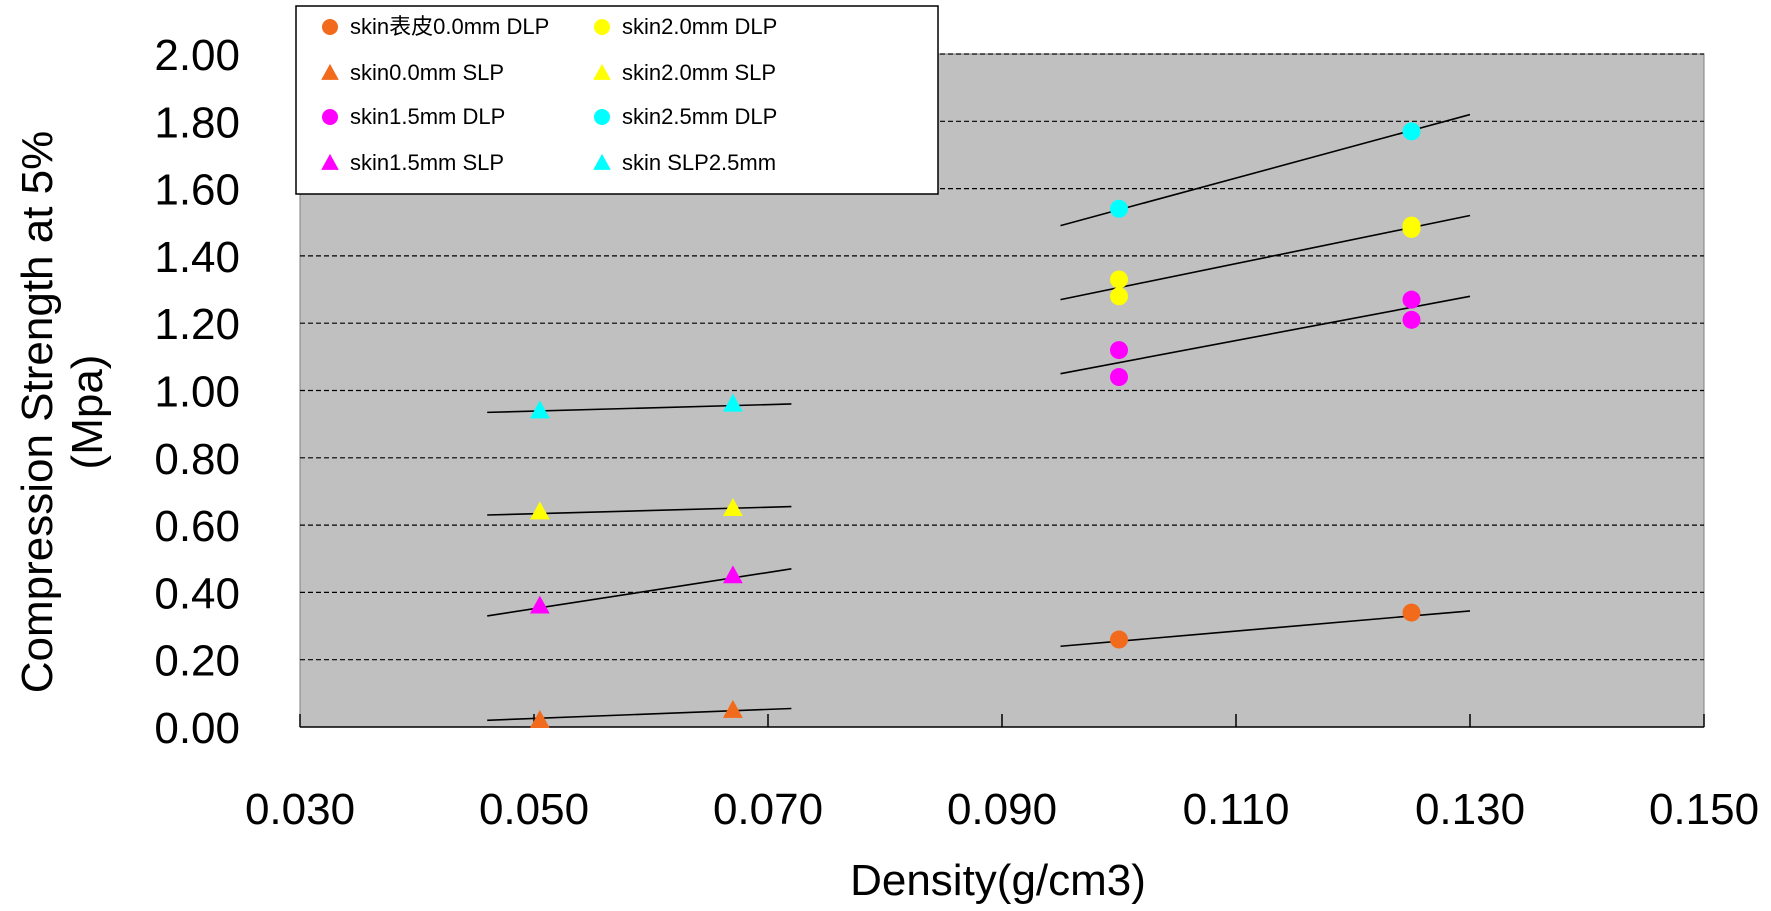 The width and height of the screenshot is (1771, 911). Describe the element at coordinates (427, 72) in the screenshot. I see `legend-label: skin0.0mm SLP` at that location.